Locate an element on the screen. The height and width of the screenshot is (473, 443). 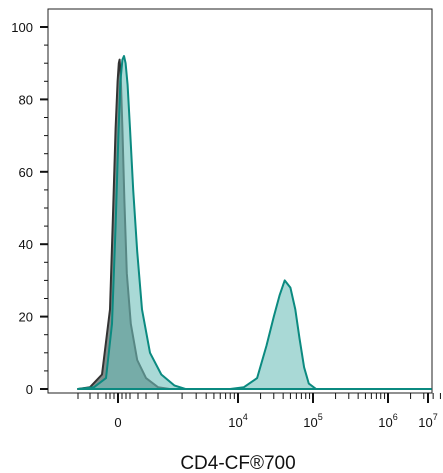
x-axis-title: CD4-CF®700 is located at coordinates (237, 463).